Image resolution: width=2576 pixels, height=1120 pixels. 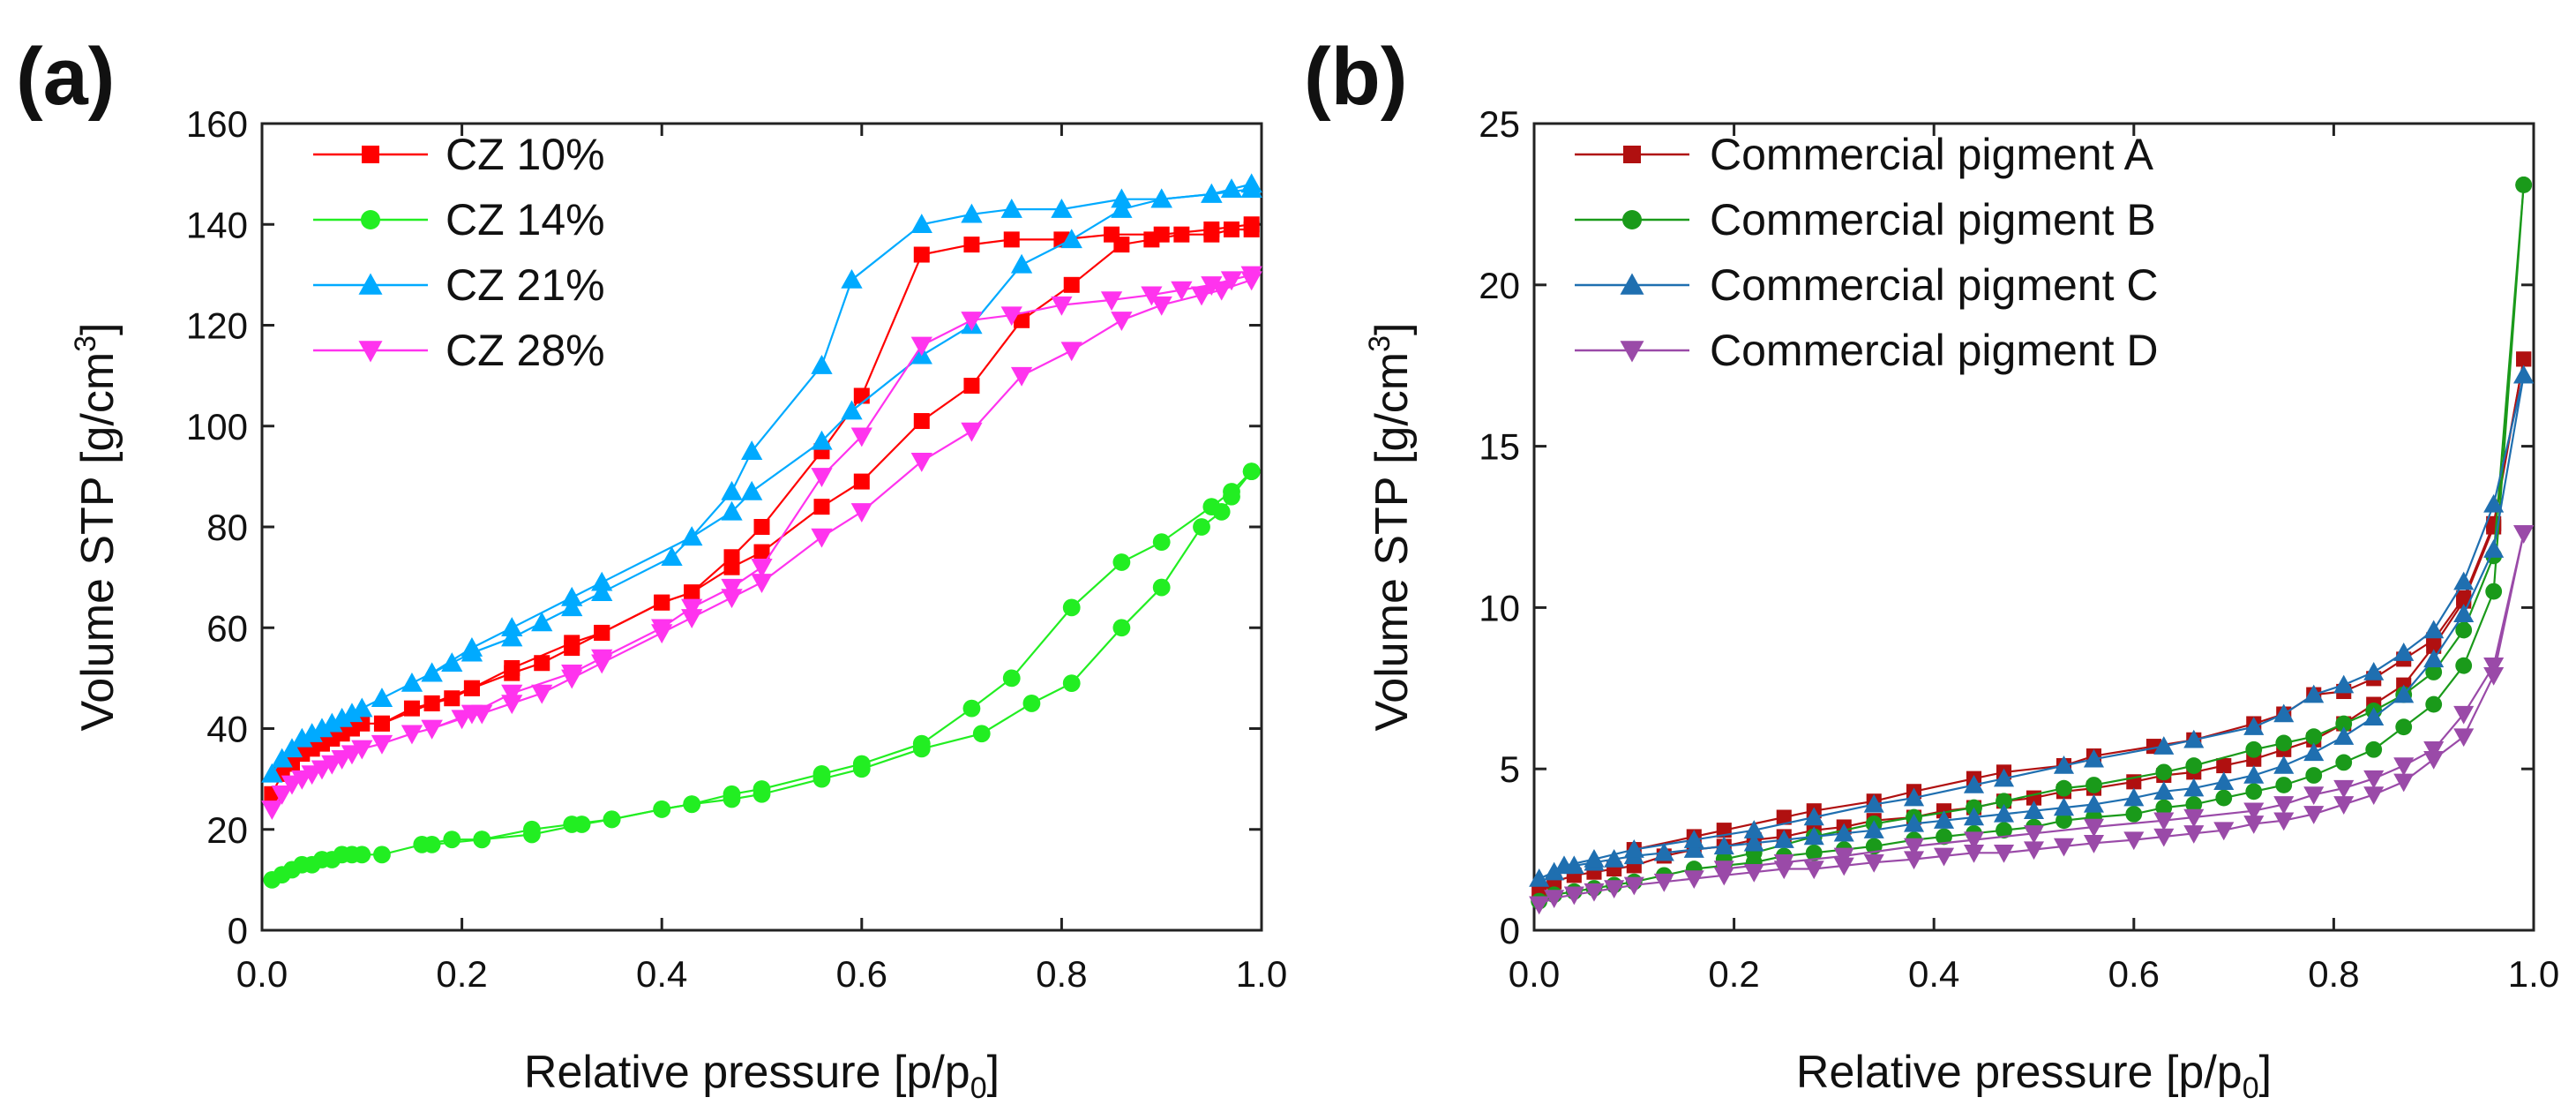 I want to click on x-tick-label: 0.6, so click(x=2134, y=974).